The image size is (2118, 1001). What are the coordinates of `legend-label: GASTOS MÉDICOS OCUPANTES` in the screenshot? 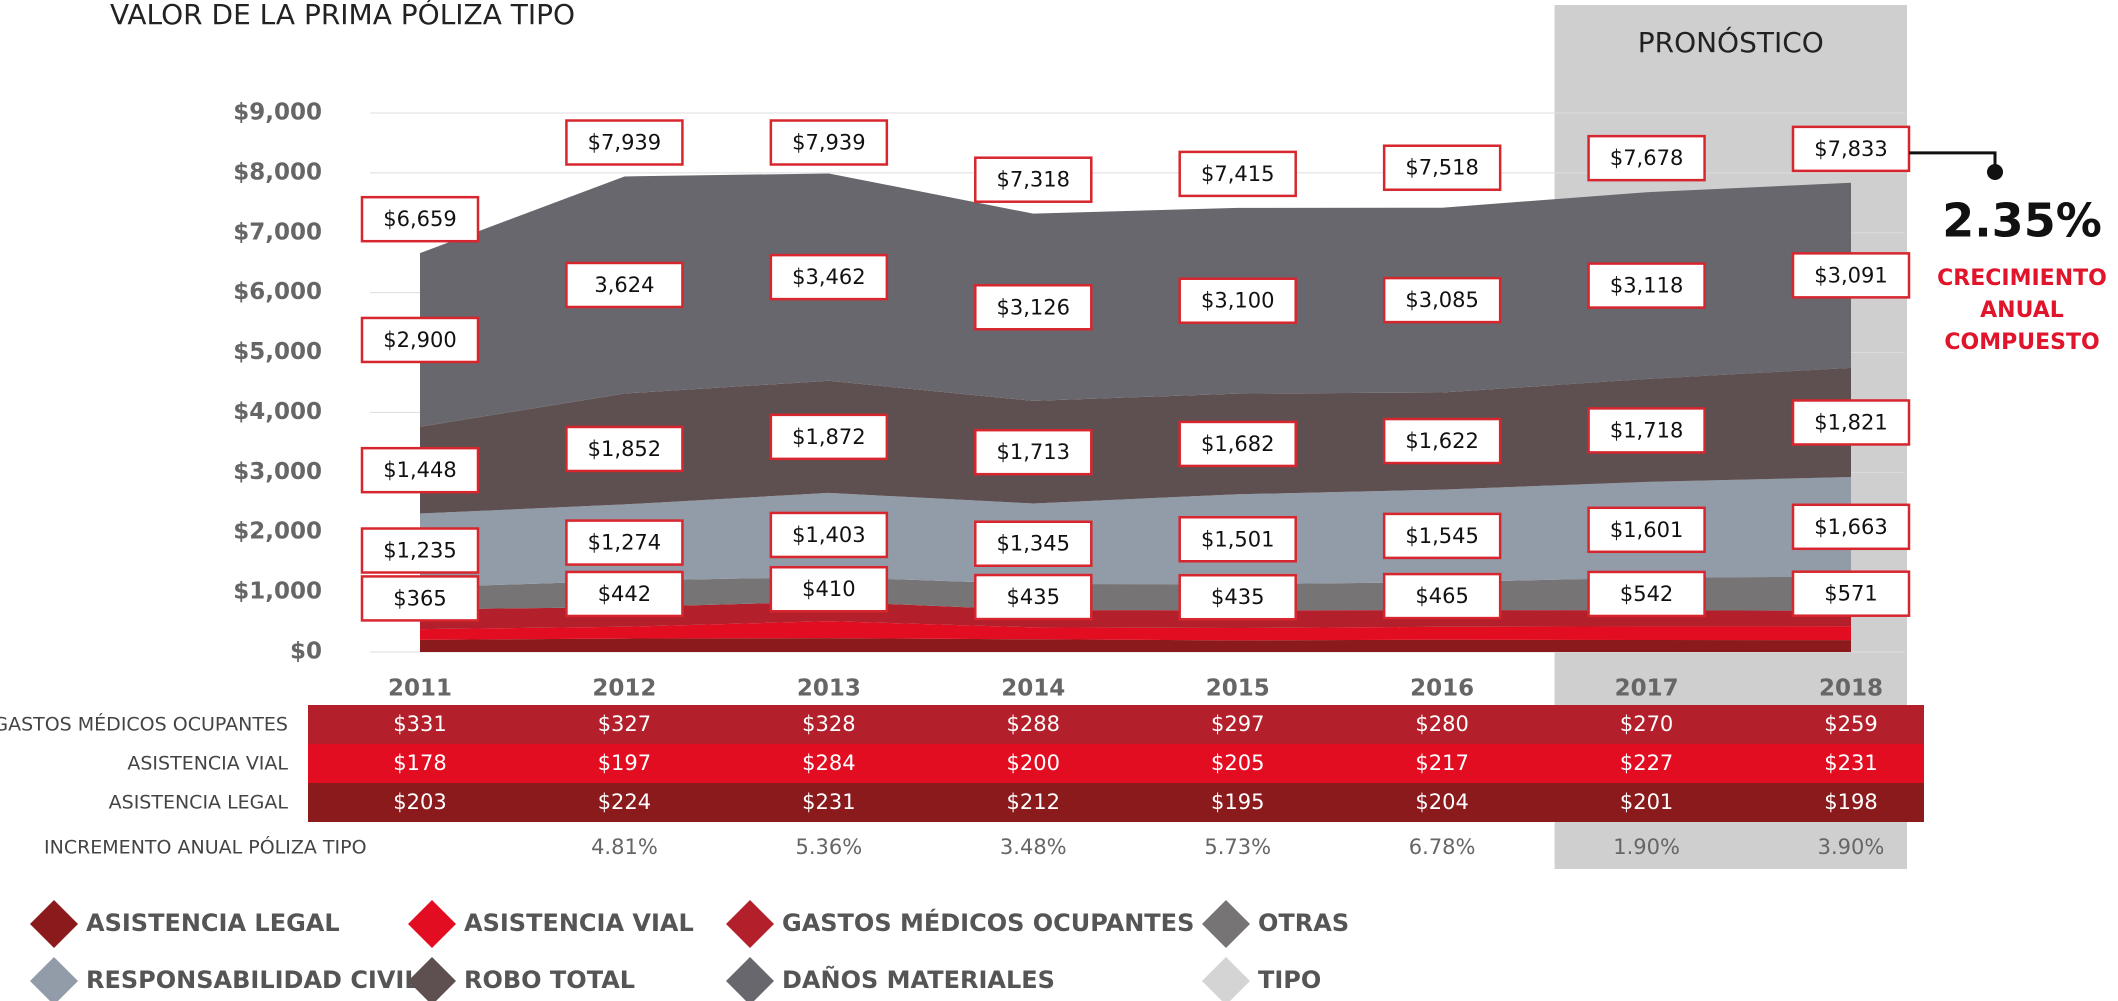 It's located at (988, 922).